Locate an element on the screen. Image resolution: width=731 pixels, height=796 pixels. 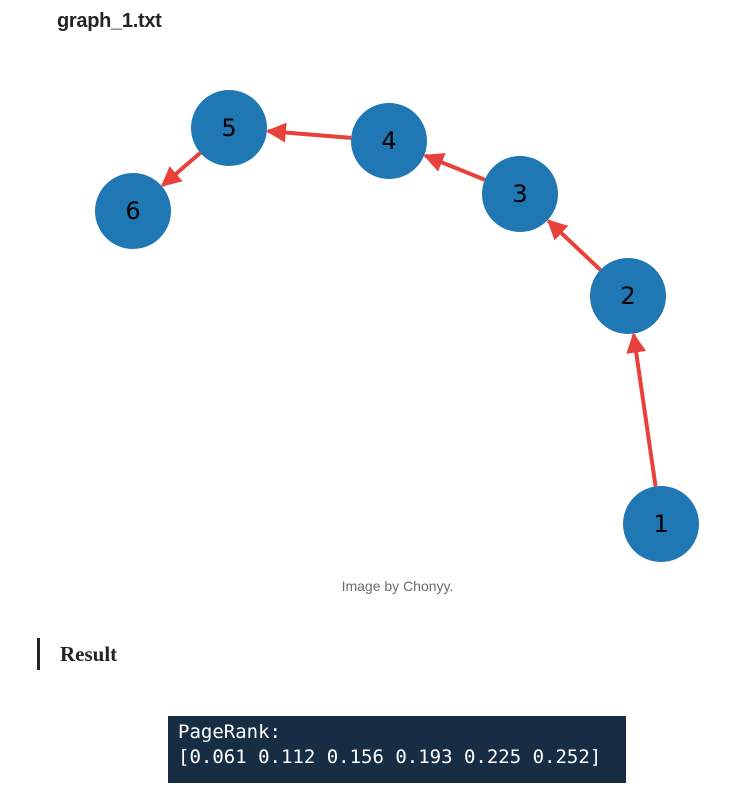
node-label: 6 is located at coordinates (132, 211).